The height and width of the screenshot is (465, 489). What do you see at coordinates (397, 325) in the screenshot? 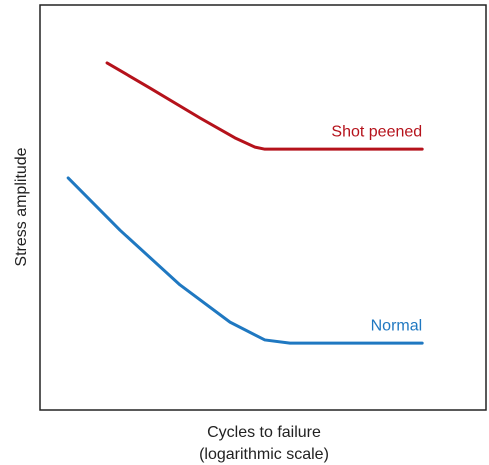
I see `series-label: Normal` at bounding box center [397, 325].